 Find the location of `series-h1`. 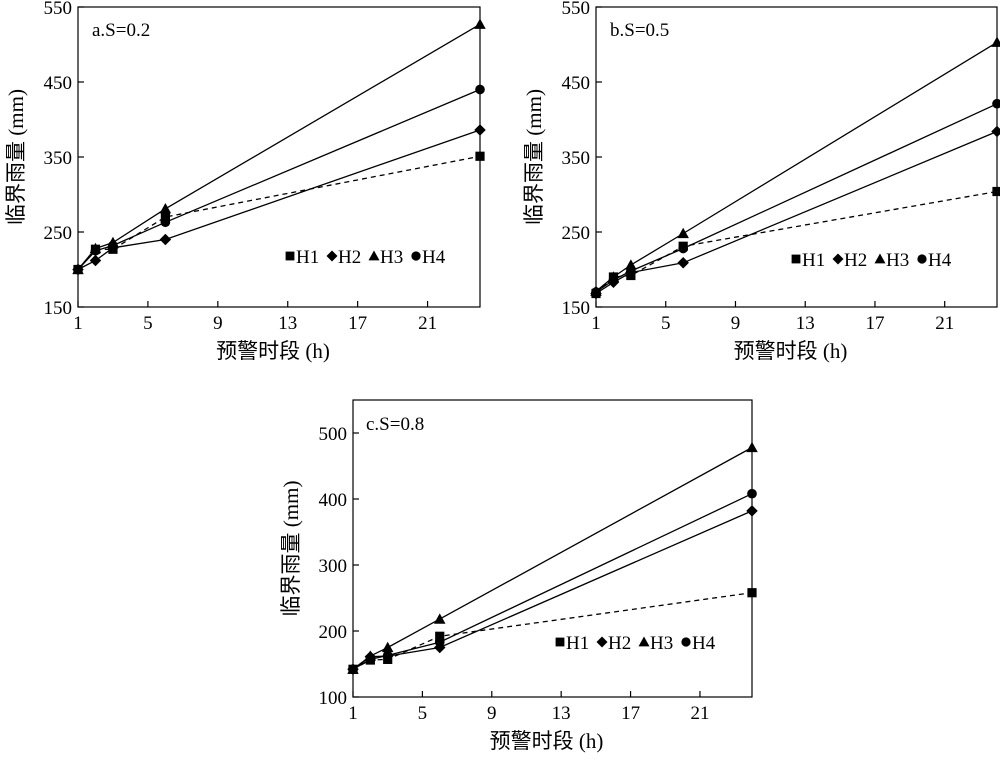

series-h1 is located at coordinates (795, 242).